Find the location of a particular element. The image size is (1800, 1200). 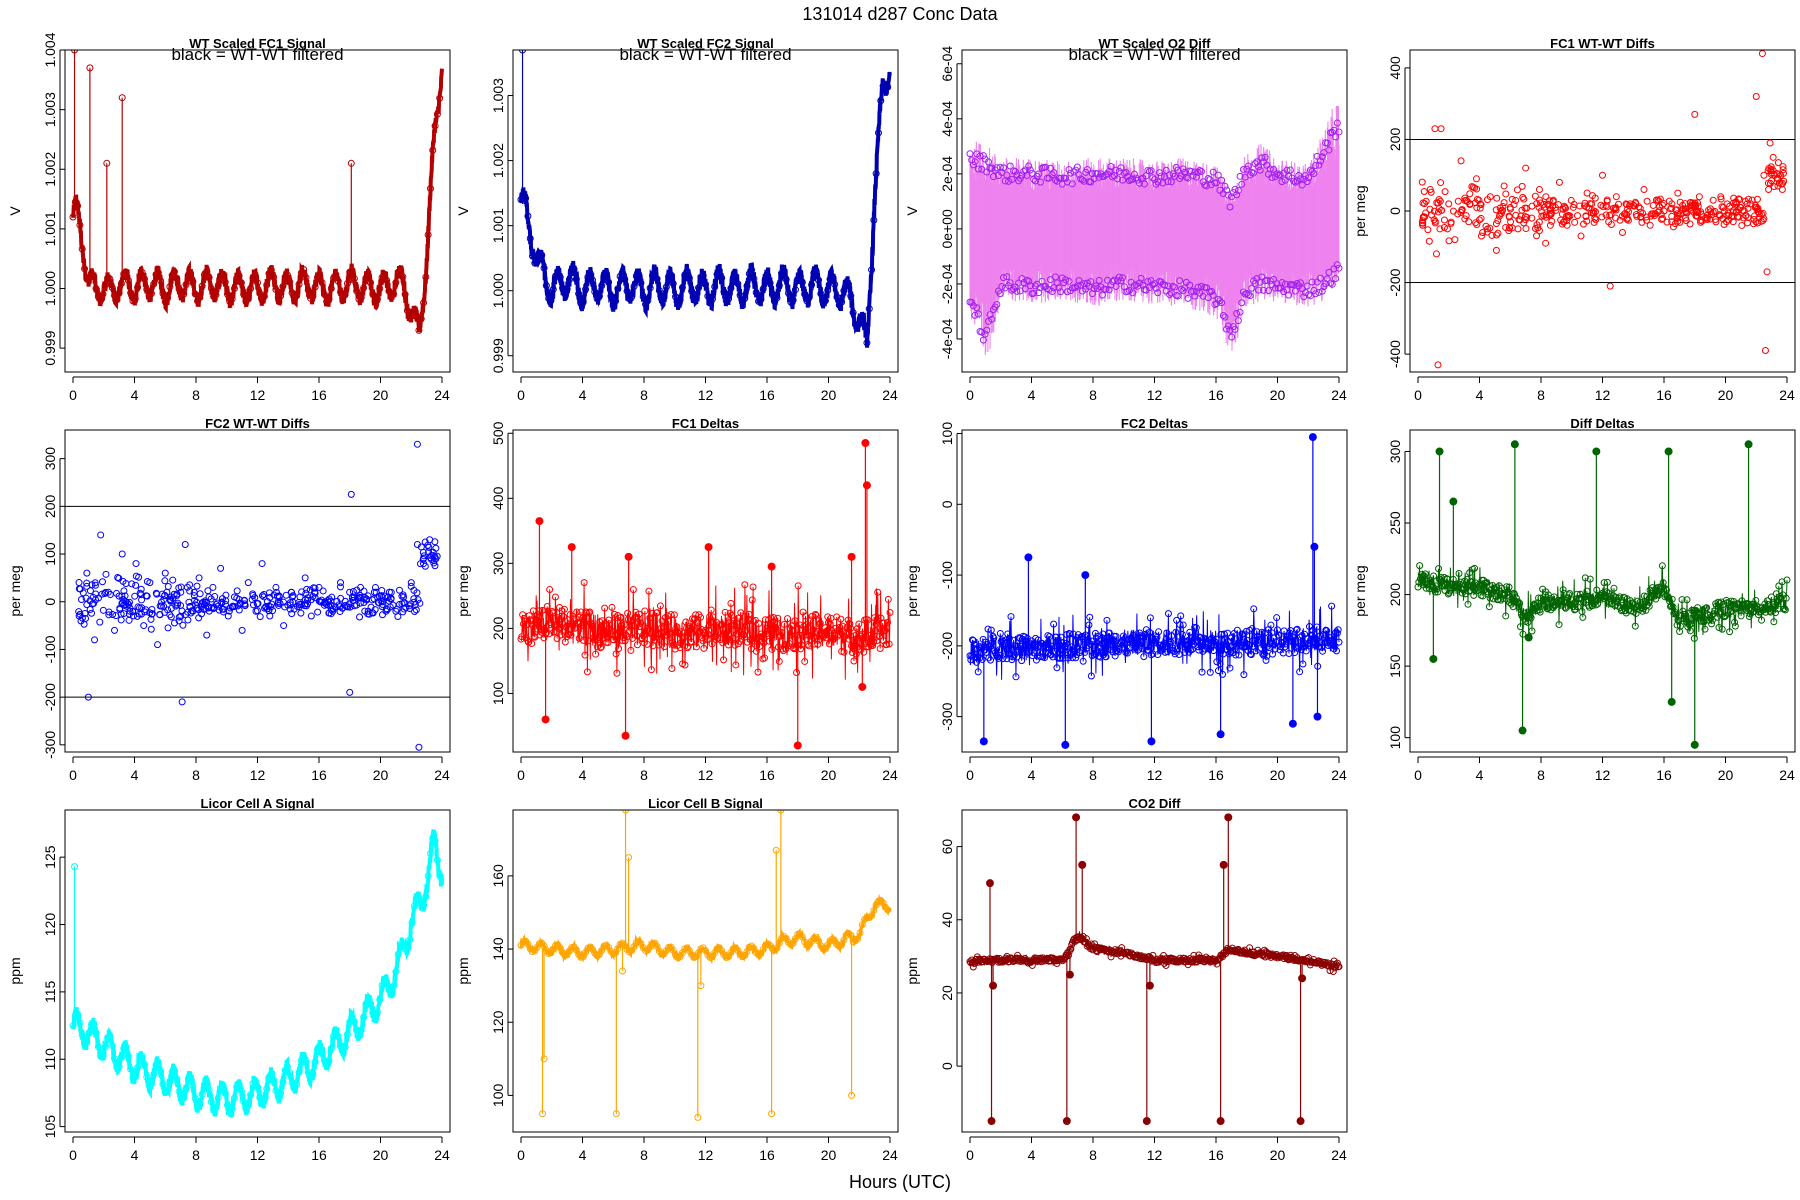

x-tick-label: 20 is located at coordinates (381, 395).